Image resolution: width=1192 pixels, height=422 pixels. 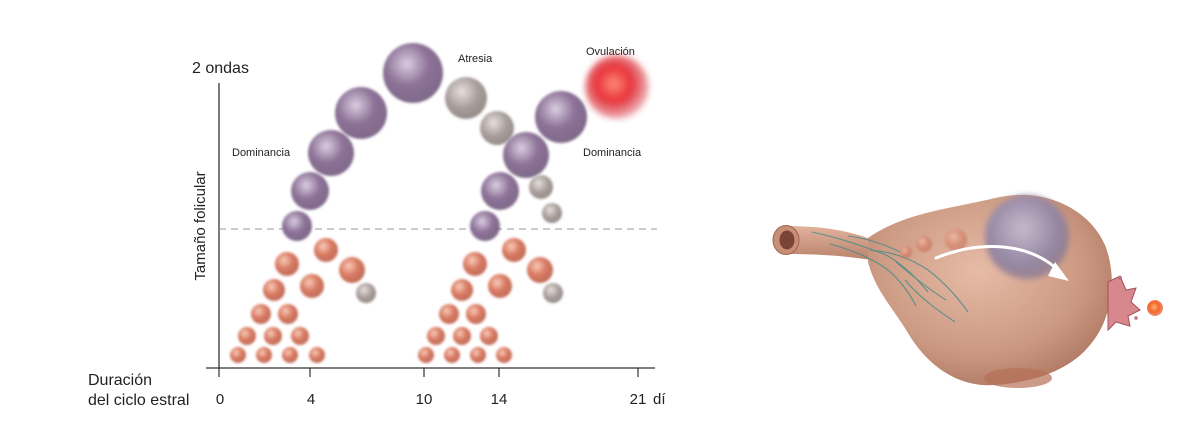 What do you see at coordinates (1018, 378) in the screenshot?
I see `ovary-underside-bulge` at bounding box center [1018, 378].